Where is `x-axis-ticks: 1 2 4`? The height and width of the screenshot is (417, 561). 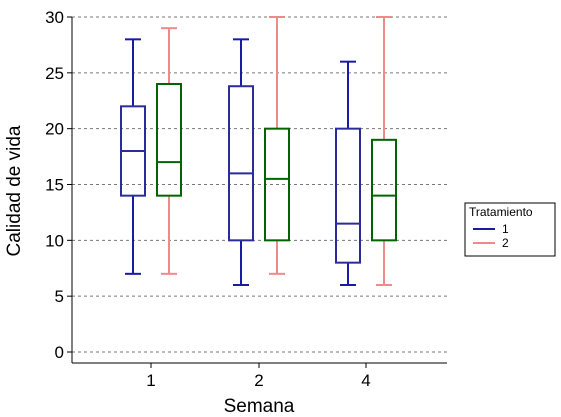
x-axis-ticks: 1 2 4 is located at coordinates (258, 376).